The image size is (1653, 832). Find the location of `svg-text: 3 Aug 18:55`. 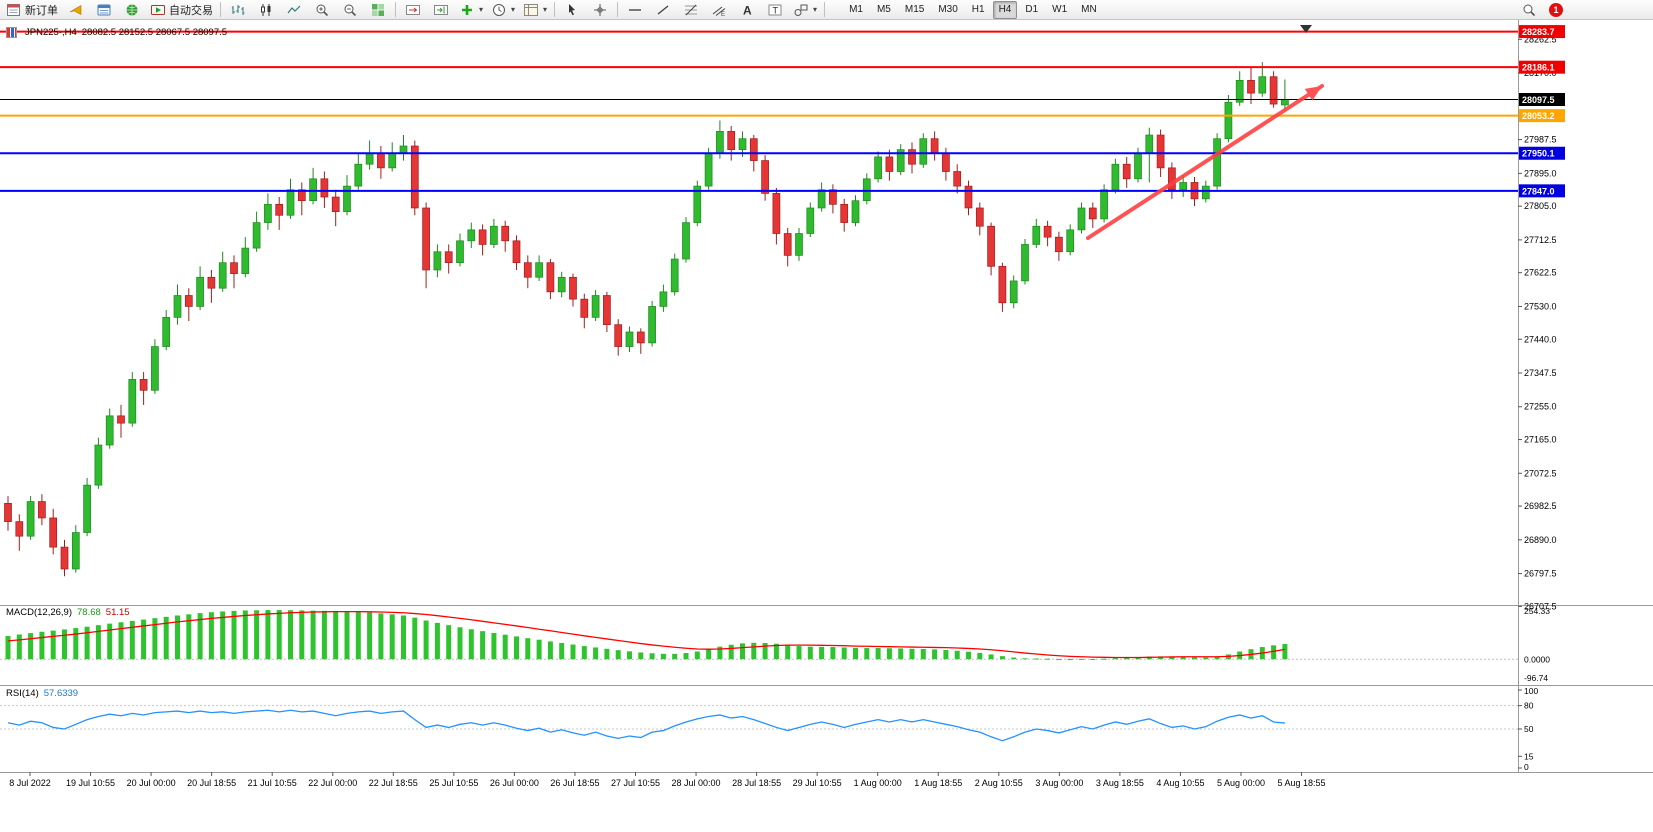

svg-text: 3 Aug 18:55 is located at coordinates (1120, 783).